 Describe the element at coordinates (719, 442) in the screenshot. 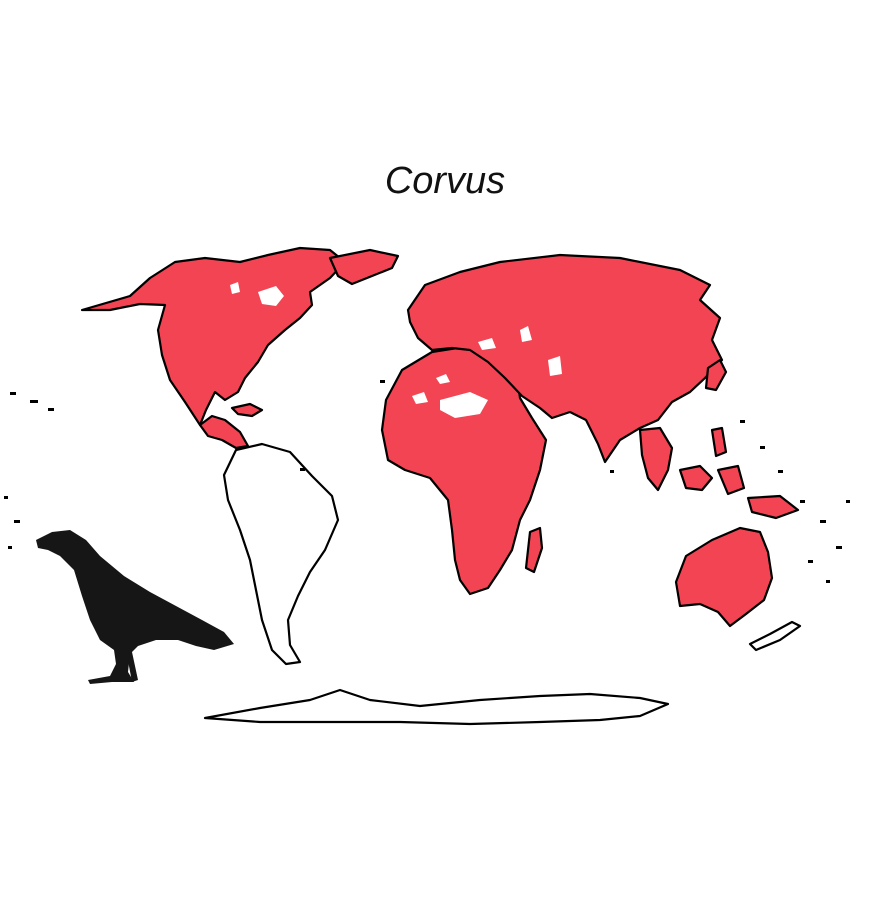

I see `philippines-range` at that location.